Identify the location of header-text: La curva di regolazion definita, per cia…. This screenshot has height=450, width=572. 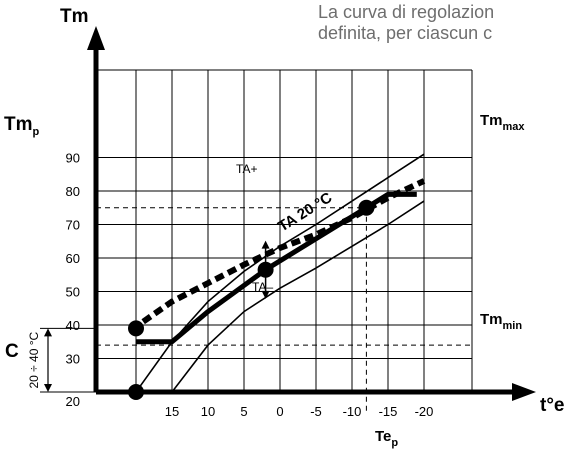
(445, 27).